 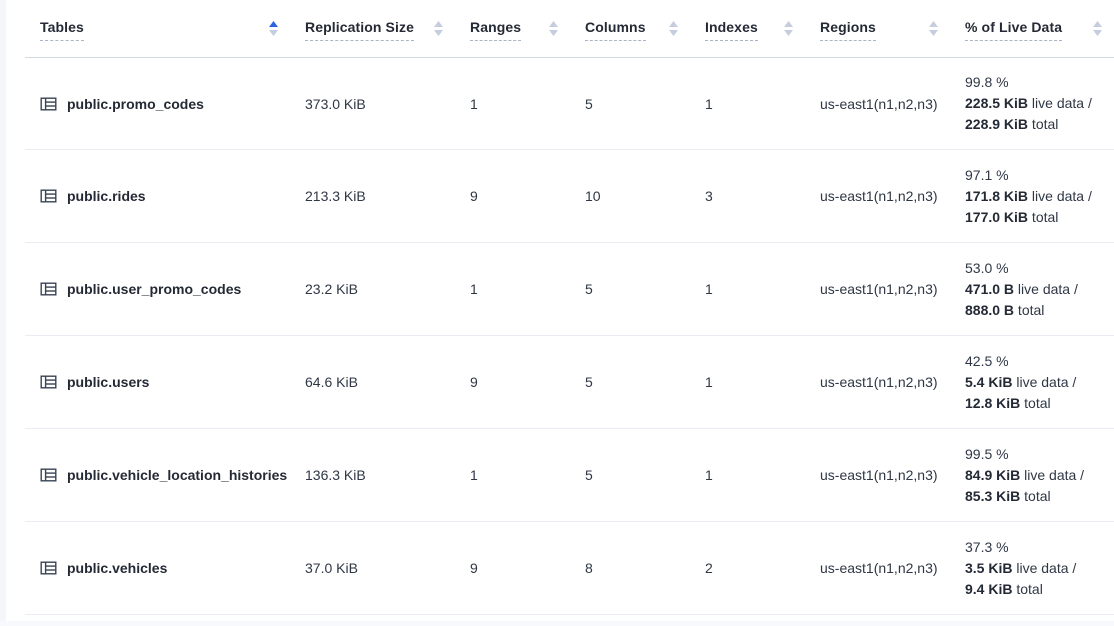 I want to click on replication-size-cell: 23.2 KiB, so click(x=331, y=289).